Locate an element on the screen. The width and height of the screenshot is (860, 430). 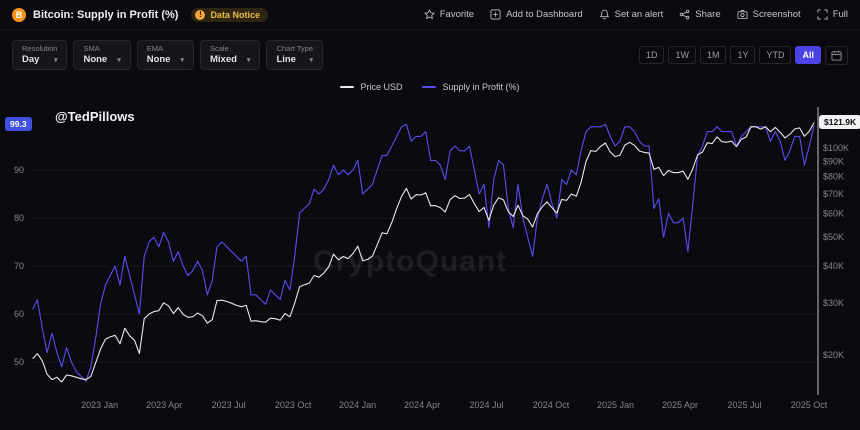
plus-square-icon is located at coordinates (495, 14).